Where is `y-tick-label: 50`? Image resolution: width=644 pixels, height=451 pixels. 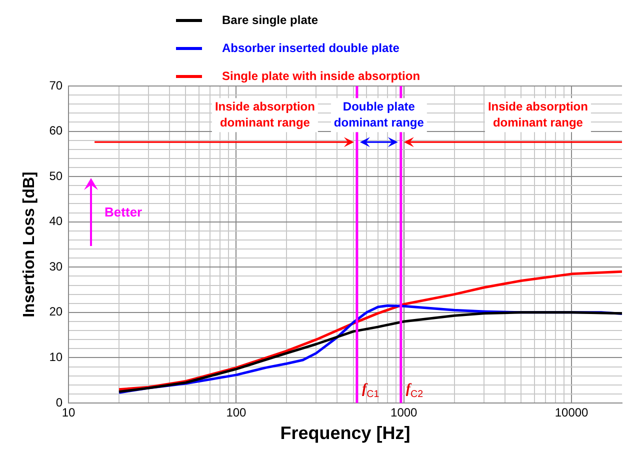
y-tick-label: 50 is located at coordinates (56, 175).